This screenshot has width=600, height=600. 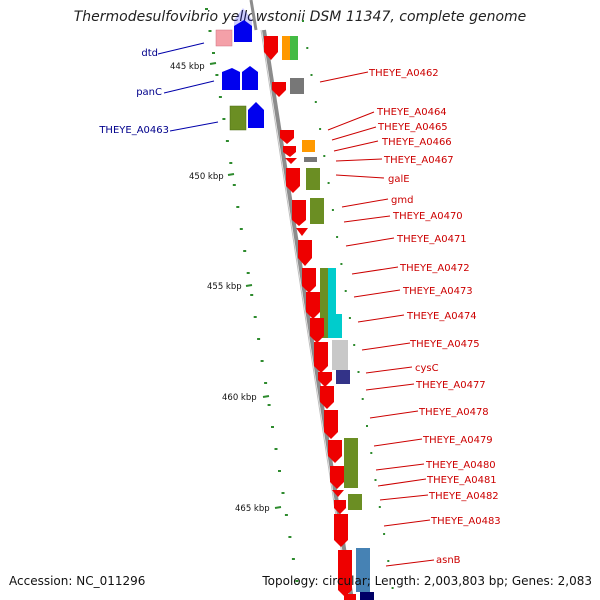 I want to click on gene-label-THEYE_A0466: THEYE_A0466, so click(x=416, y=142).